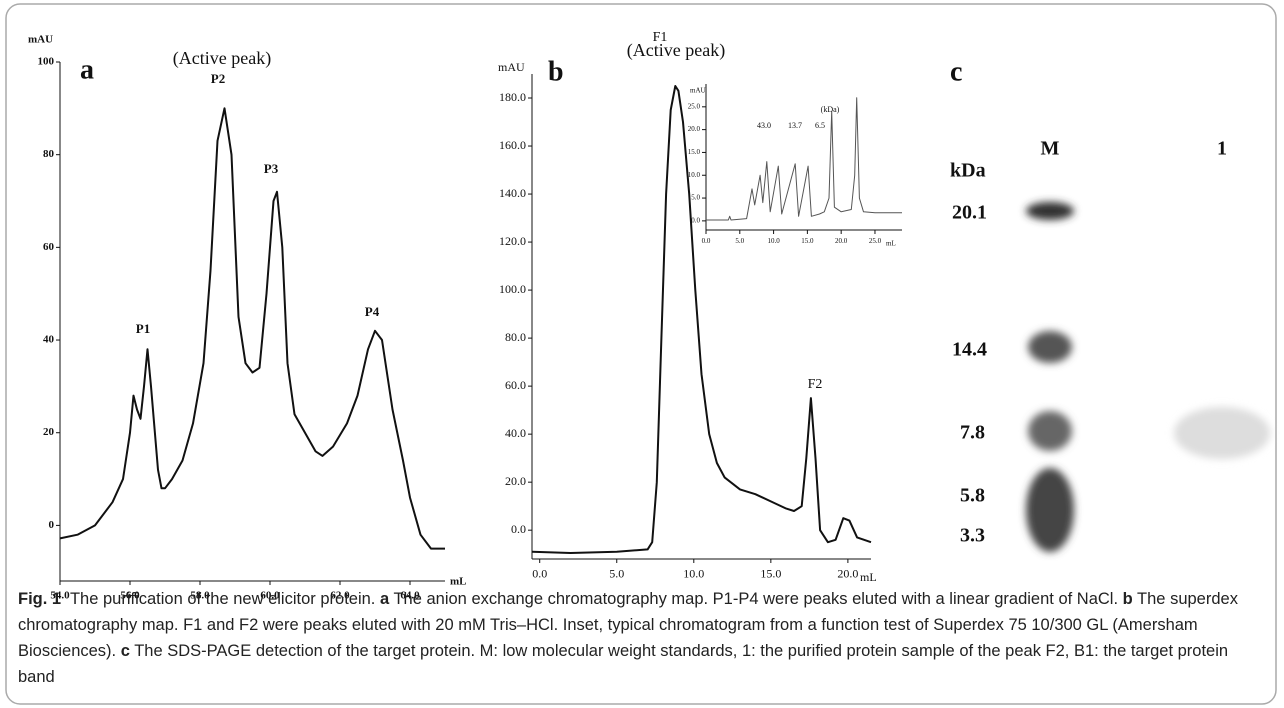 The image size is (1284, 708). What do you see at coordinates (1127, 599) in the screenshot?
I see `caption-part-label: b` at bounding box center [1127, 599].